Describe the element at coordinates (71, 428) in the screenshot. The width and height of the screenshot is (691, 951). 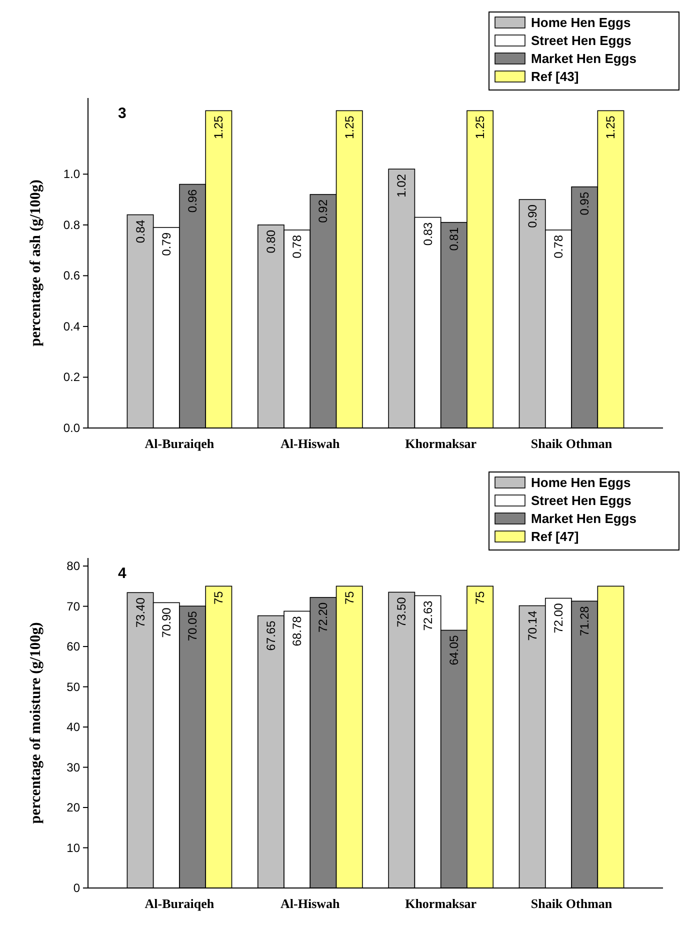
I see `y-tick-label: 0.0` at that location.